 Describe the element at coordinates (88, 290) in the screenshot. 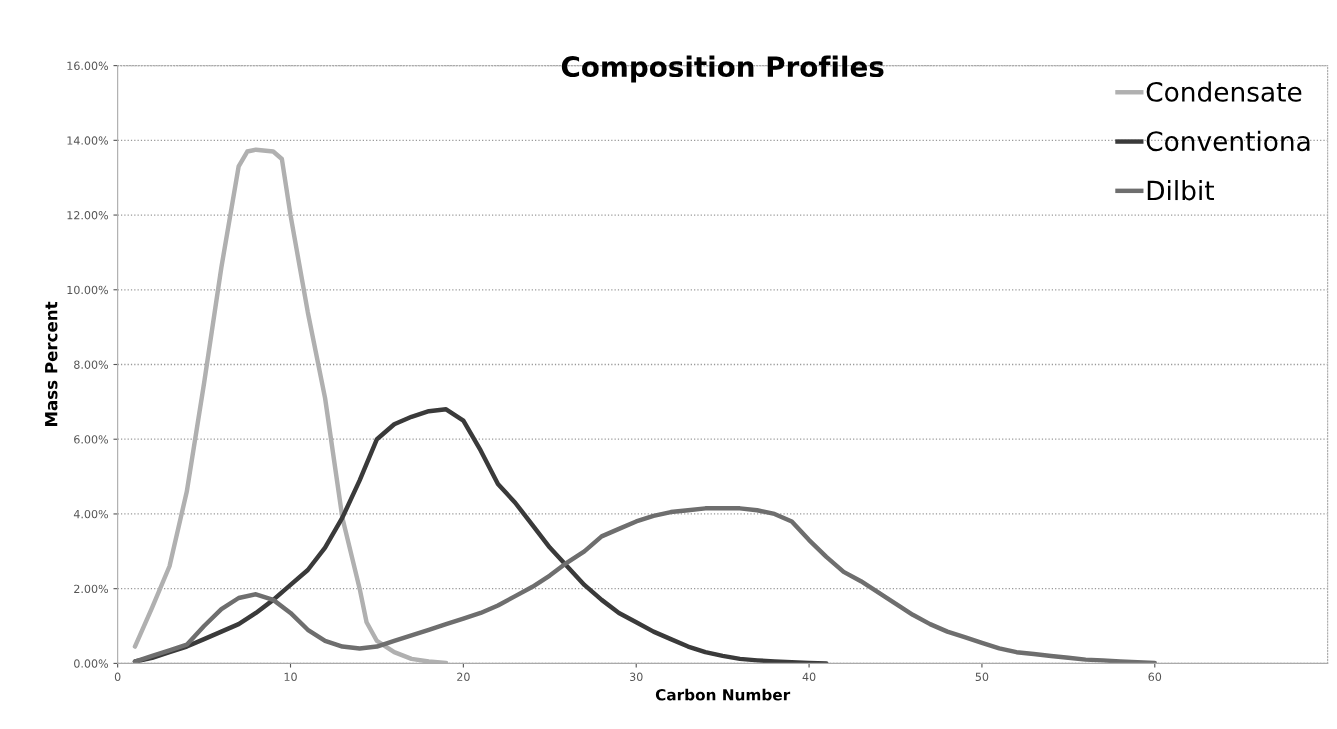

I see `y-tick-label: 10.00%` at that location.